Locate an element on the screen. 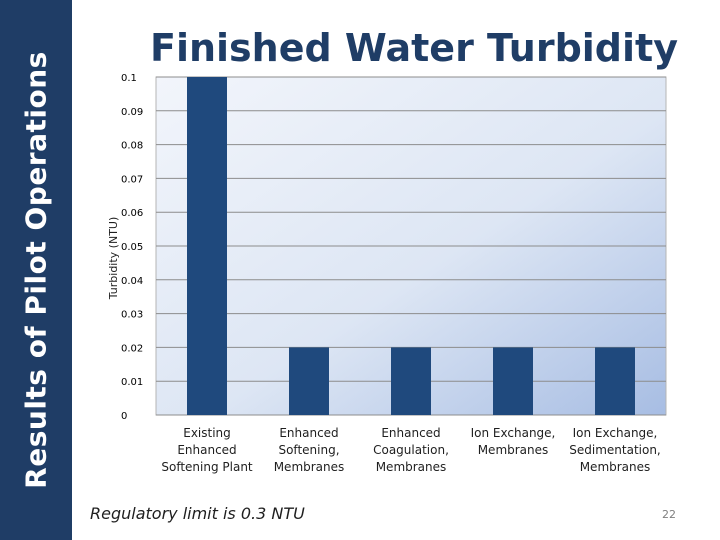 This screenshot has width=720, height=540. y-tick-label: 0.04 is located at coordinates (132, 281).